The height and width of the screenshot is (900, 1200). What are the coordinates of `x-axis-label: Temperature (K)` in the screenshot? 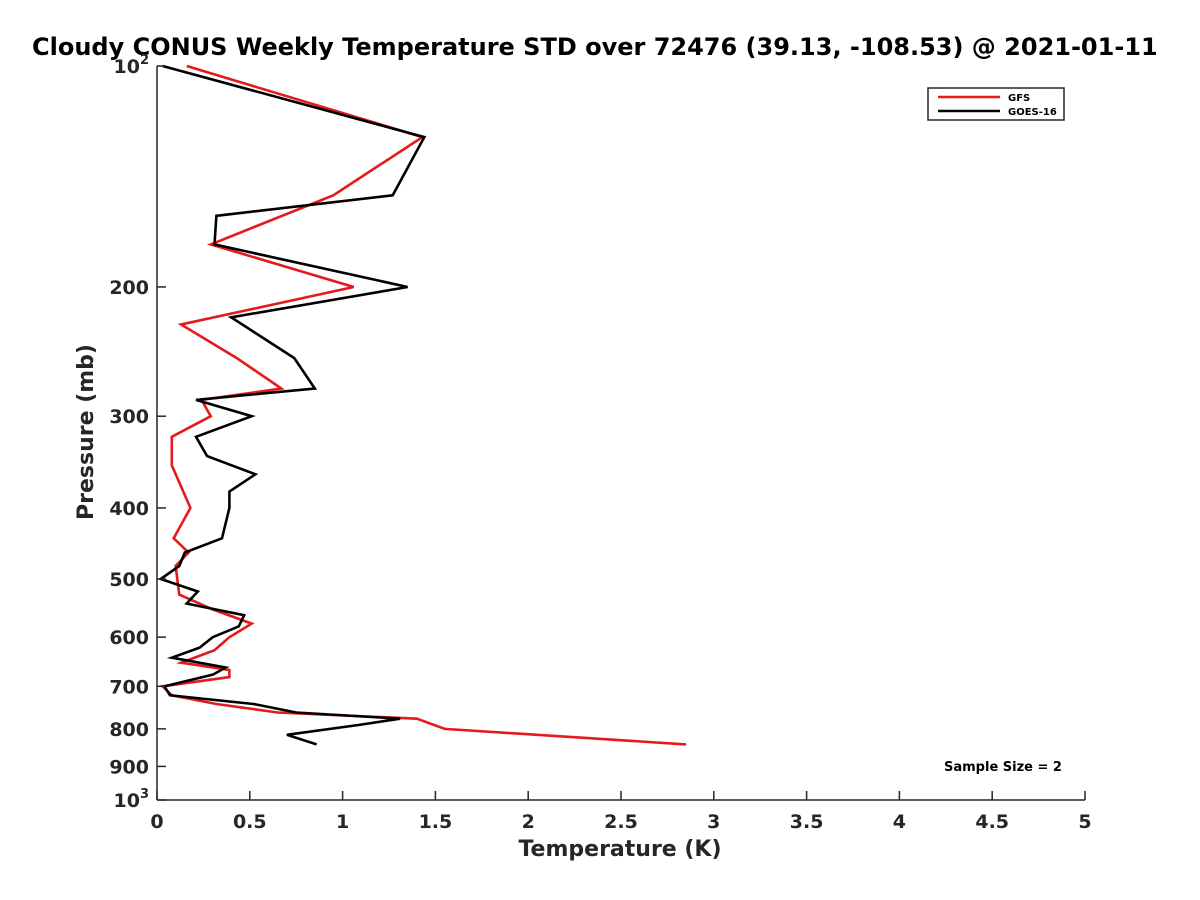 It's located at (619, 849).